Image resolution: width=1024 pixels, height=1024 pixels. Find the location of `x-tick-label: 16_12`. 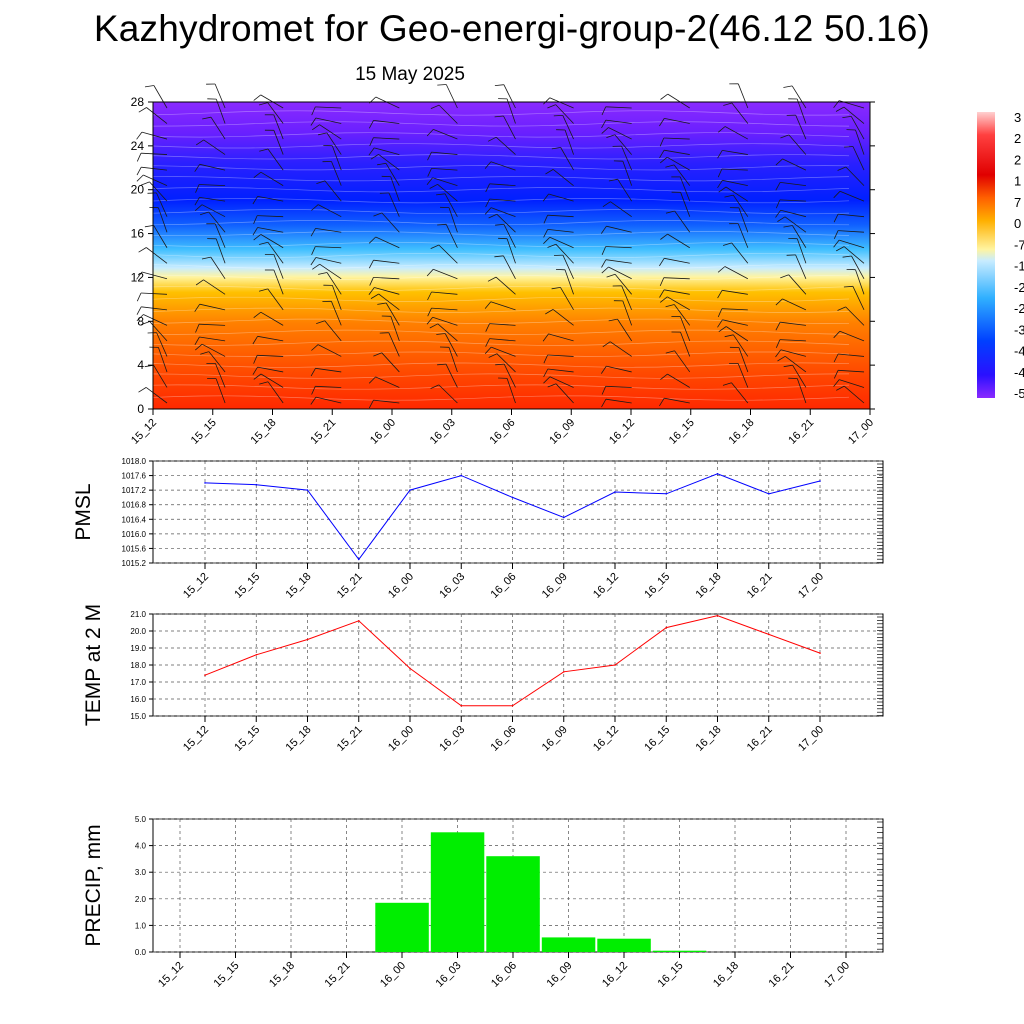

x-tick-label: 16_12 is located at coordinates (606, 586).